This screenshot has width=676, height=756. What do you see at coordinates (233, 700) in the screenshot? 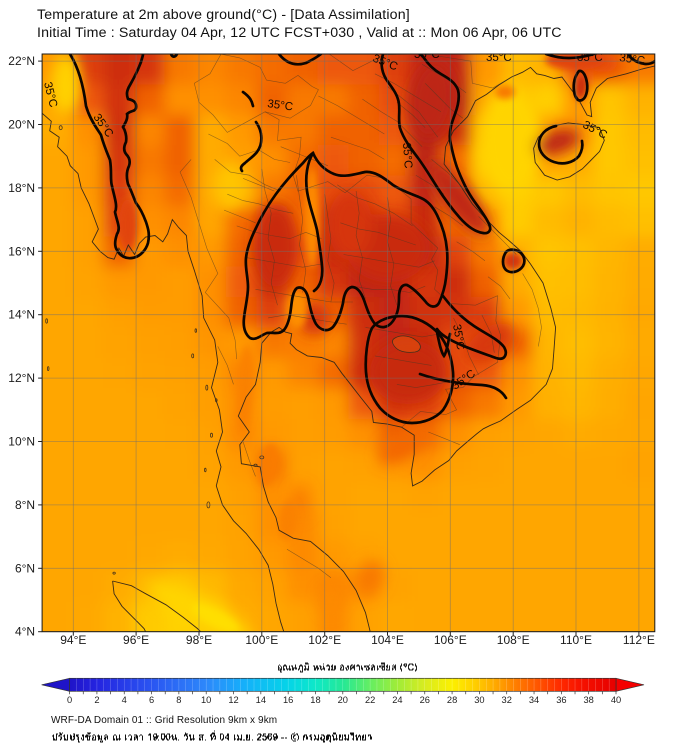
I see `svg-text: 12` at bounding box center [233, 700].